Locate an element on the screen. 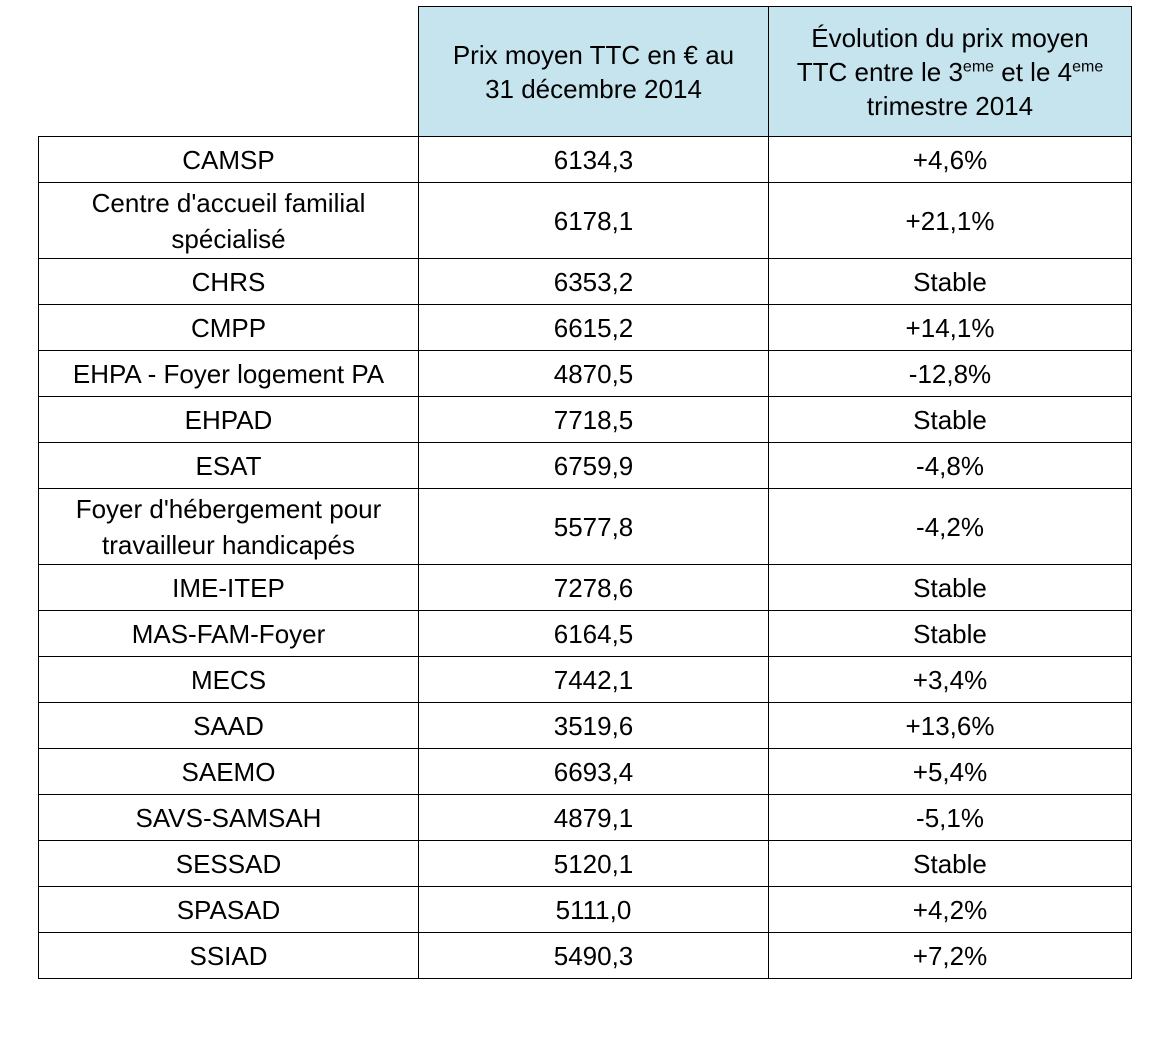 Image resolution: width=1161 pixels, height=1056 pixels. establishment-type-label: spécialisé is located at coordinates (228, 238).